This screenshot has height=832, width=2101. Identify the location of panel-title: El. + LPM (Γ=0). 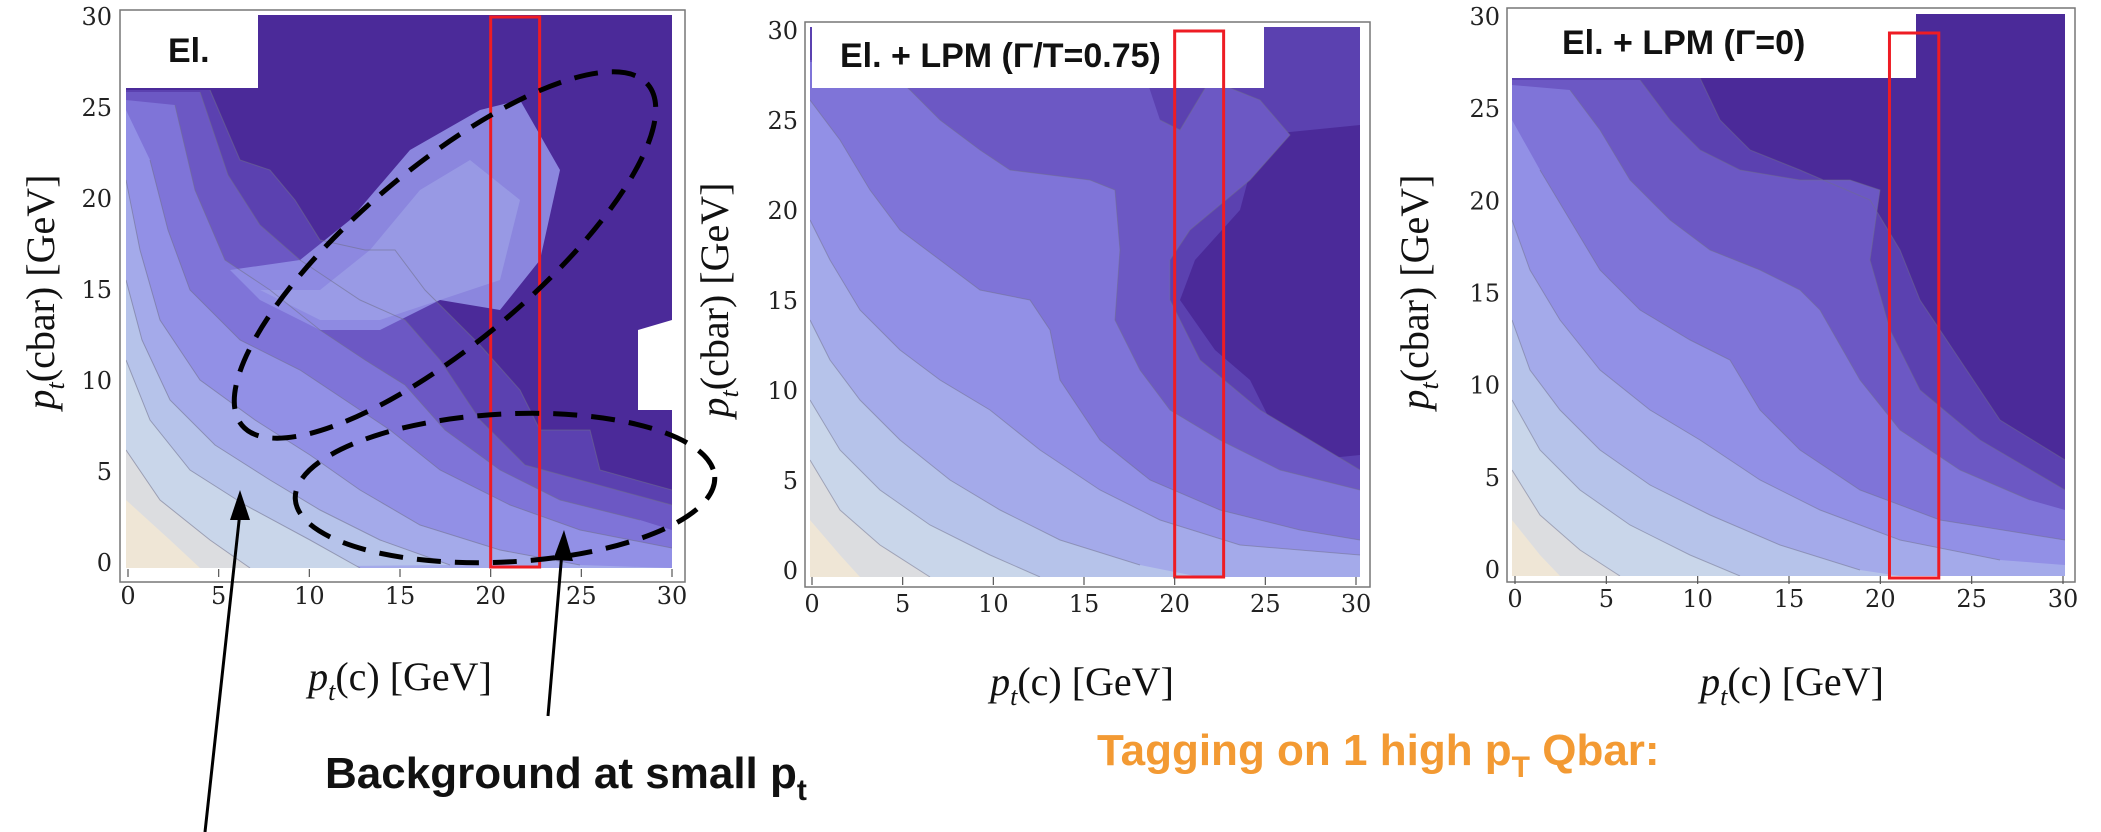
(1683, 43).